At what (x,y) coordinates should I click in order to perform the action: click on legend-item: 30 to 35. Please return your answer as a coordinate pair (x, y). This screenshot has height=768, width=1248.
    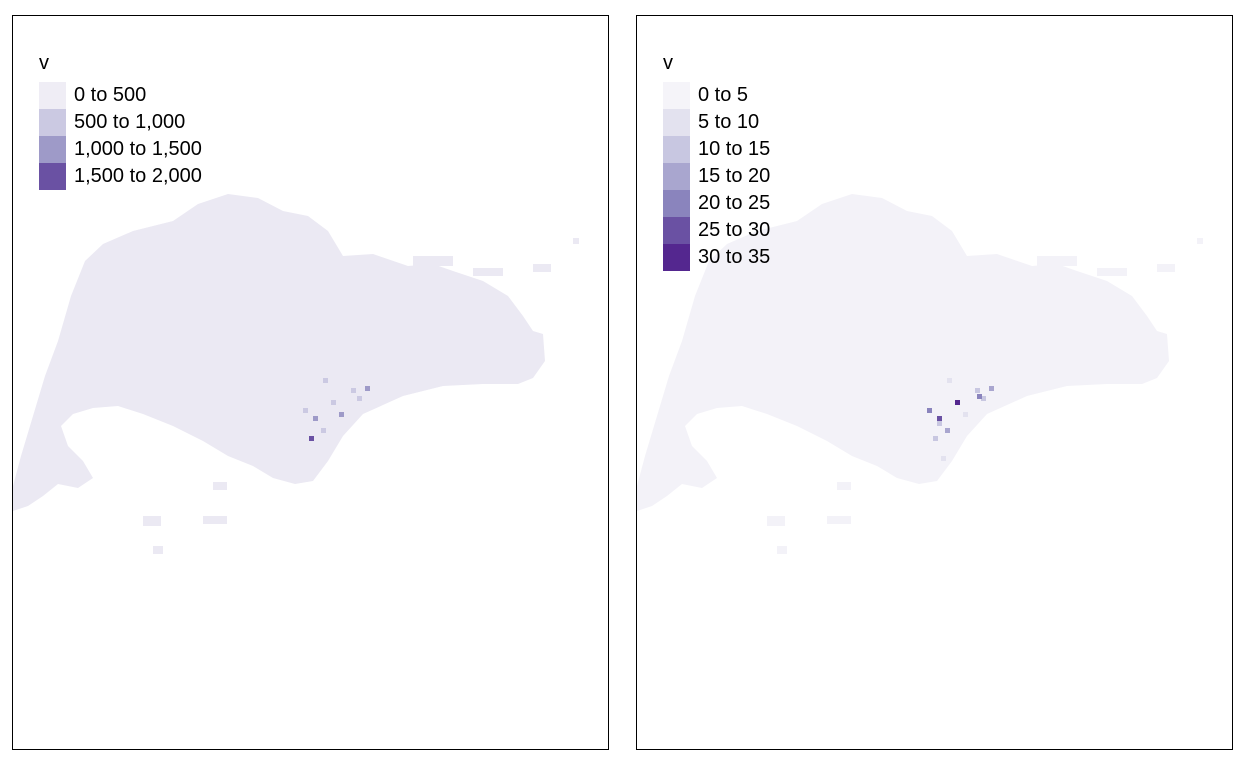
    Looking at the image, I should click on (716, 257).